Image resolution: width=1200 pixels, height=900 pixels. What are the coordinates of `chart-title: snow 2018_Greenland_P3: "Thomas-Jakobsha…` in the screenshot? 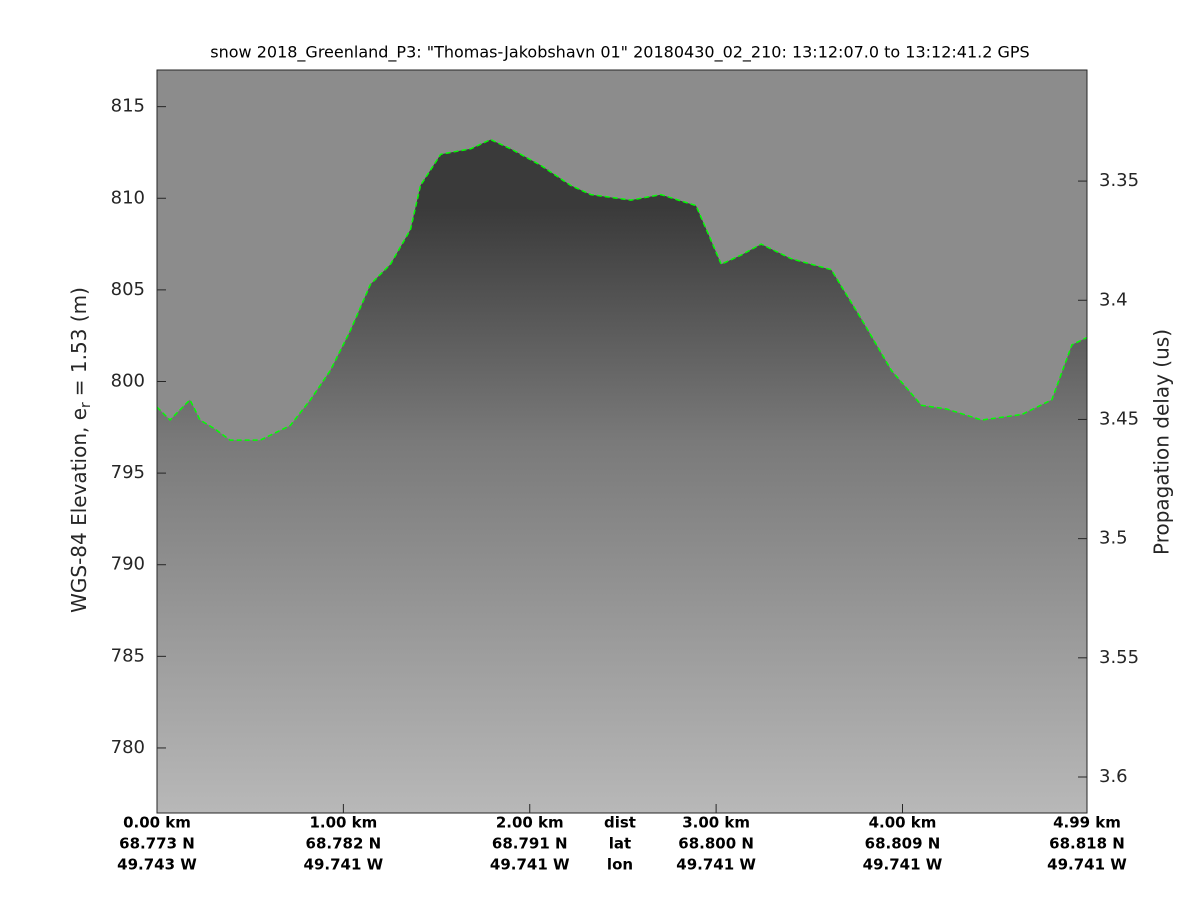 It's located at (619, 53).